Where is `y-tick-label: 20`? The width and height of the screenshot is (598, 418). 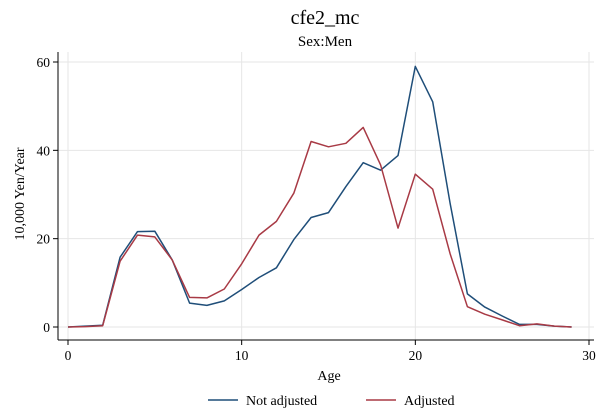
y-tick-label: 20 is located at coordinates (44, 239).